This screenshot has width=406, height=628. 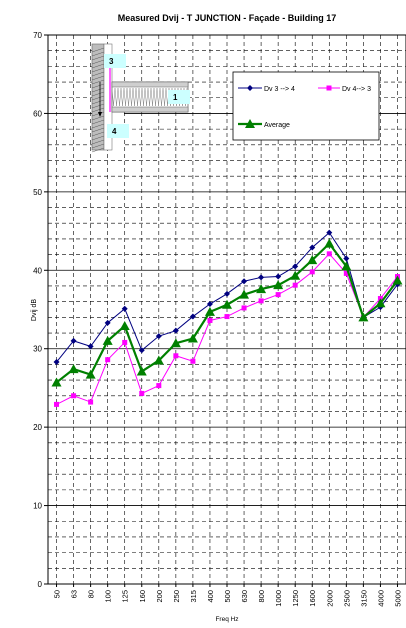 What do you see at coordinates (306, 106) in the screenshot?
I see `legend-box` at bounding box center [306, 106].